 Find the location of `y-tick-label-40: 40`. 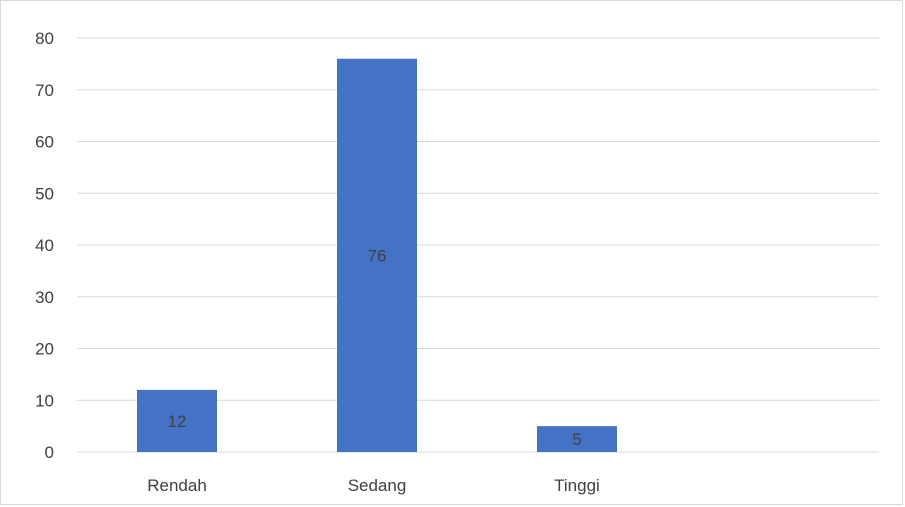

y-tick-label-40: 40 is located at coordinates (44, 245).